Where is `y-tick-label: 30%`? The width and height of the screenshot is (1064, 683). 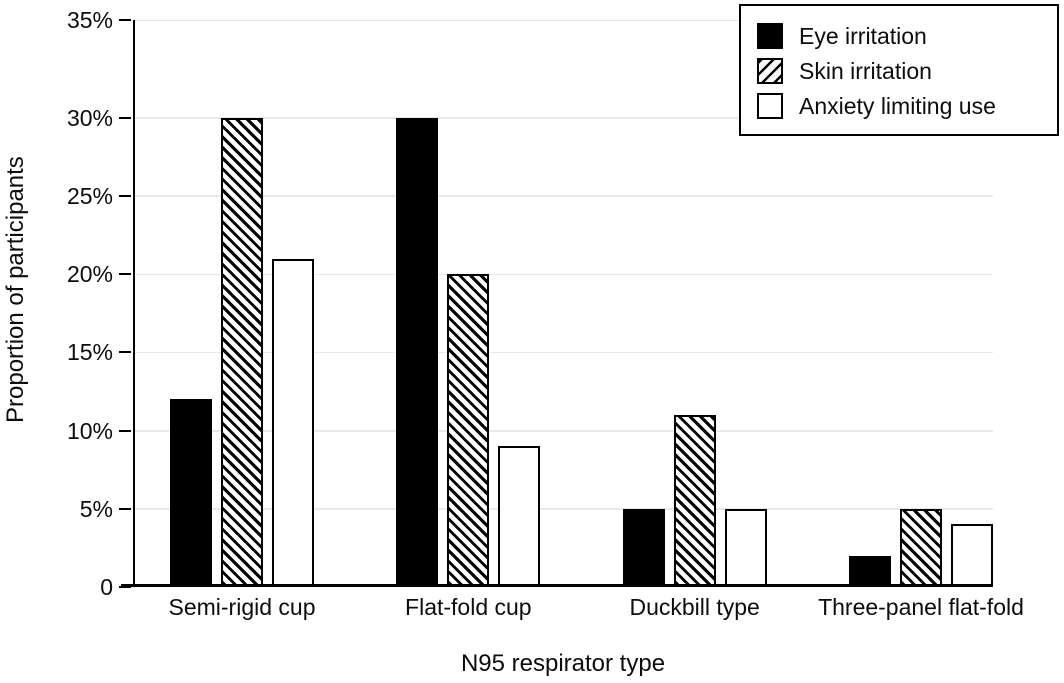
y-tick-label: 30% is located at coordinates (89, 117).